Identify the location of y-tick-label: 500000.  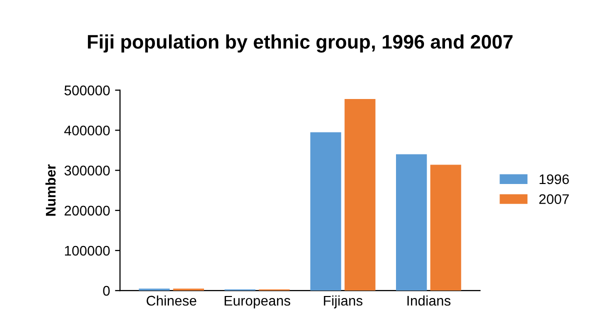
(87, 91).